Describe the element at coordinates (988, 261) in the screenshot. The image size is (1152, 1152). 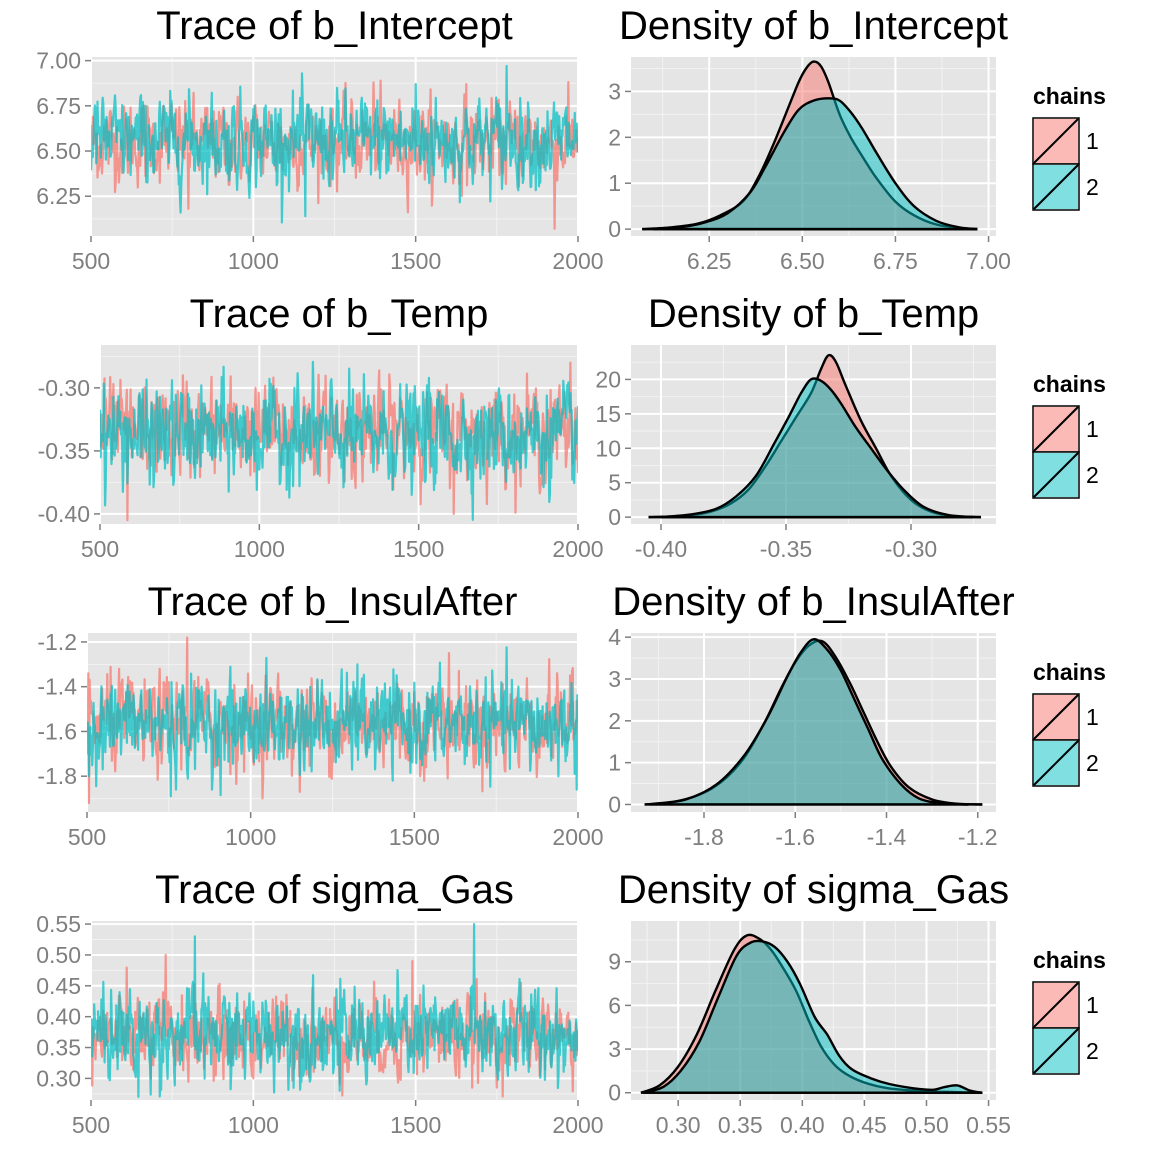
I see `x-tick-label: 7.00` at that location.